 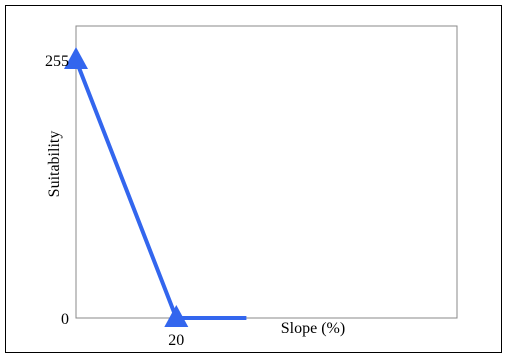 What do you see at coordinates (313, 328) in the screenshot?
I see `x-axis-label: Slope (%)` at bounding box center [313, 328].